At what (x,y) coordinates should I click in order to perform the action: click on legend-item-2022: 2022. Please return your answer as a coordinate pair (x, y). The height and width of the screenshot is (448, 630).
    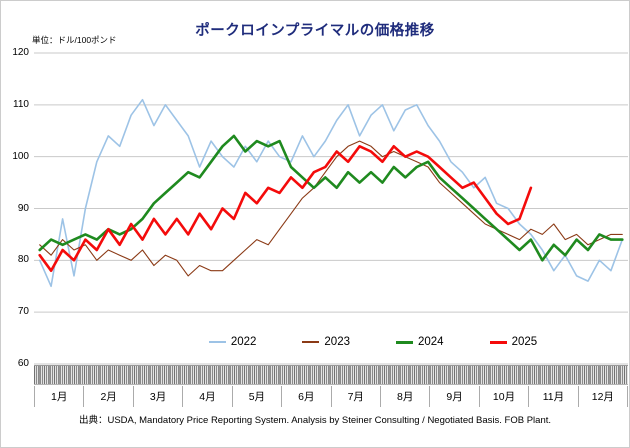
    Looking at the image, I should click on (232, 342).